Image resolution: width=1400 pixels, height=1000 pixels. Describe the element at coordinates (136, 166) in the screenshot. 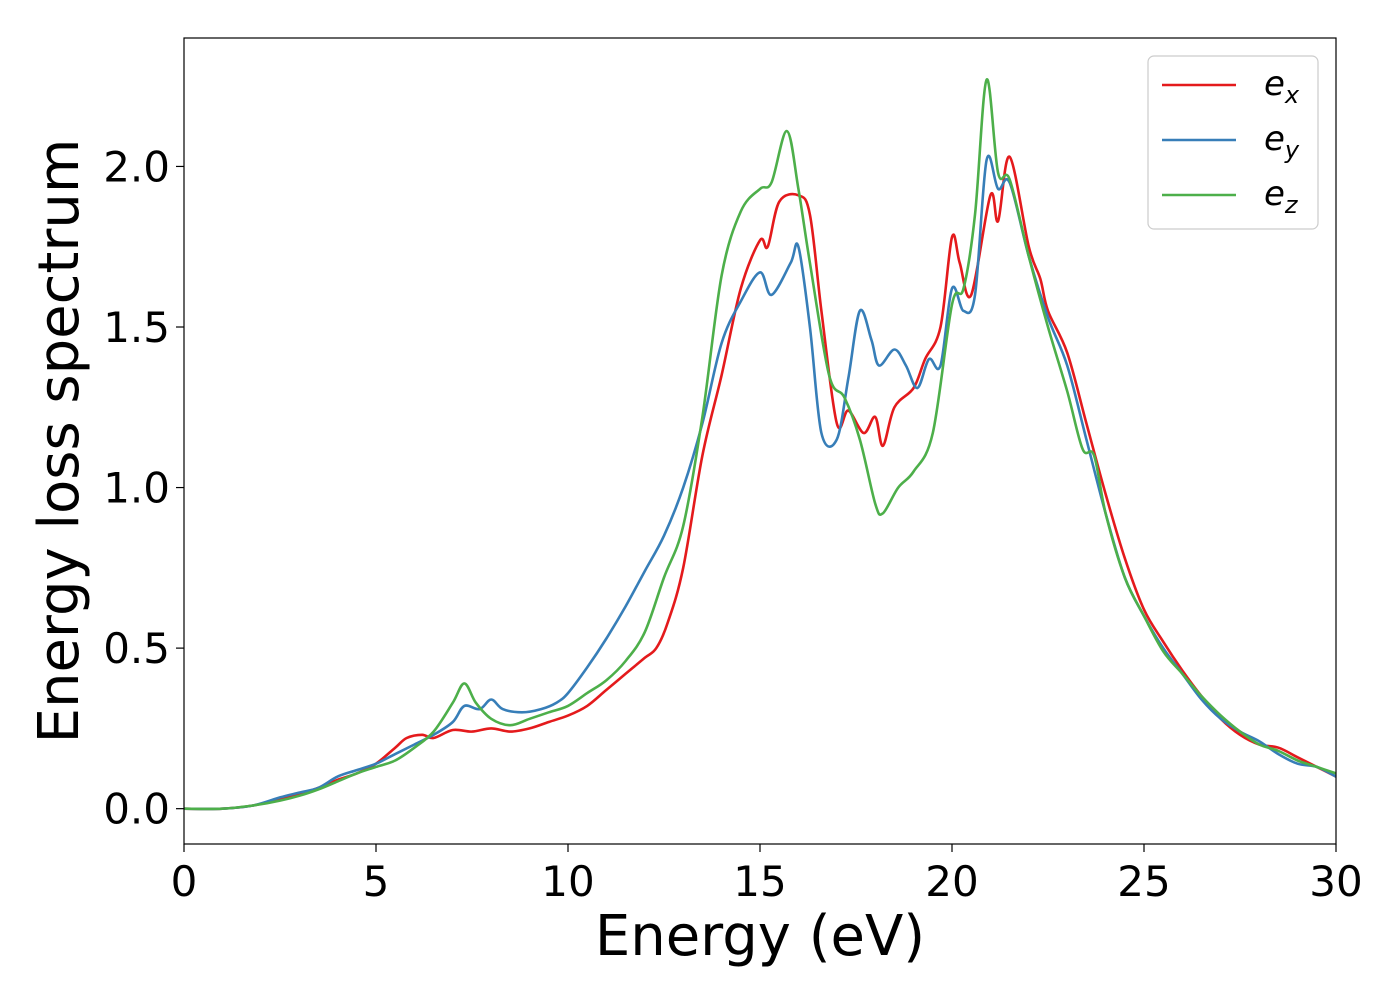

I see `y-tick-label: 2.0` at that location.